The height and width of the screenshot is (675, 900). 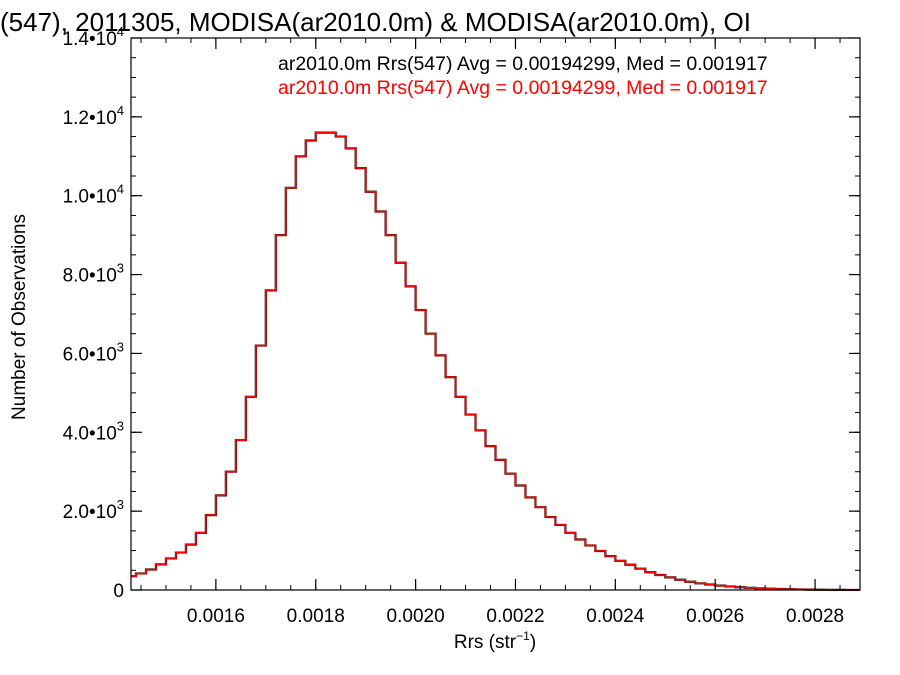 What do you see at coordinates (815, 616) in the screenshot?
I see `x-tick-label: 0.0028` at bounding box center [815, 616].